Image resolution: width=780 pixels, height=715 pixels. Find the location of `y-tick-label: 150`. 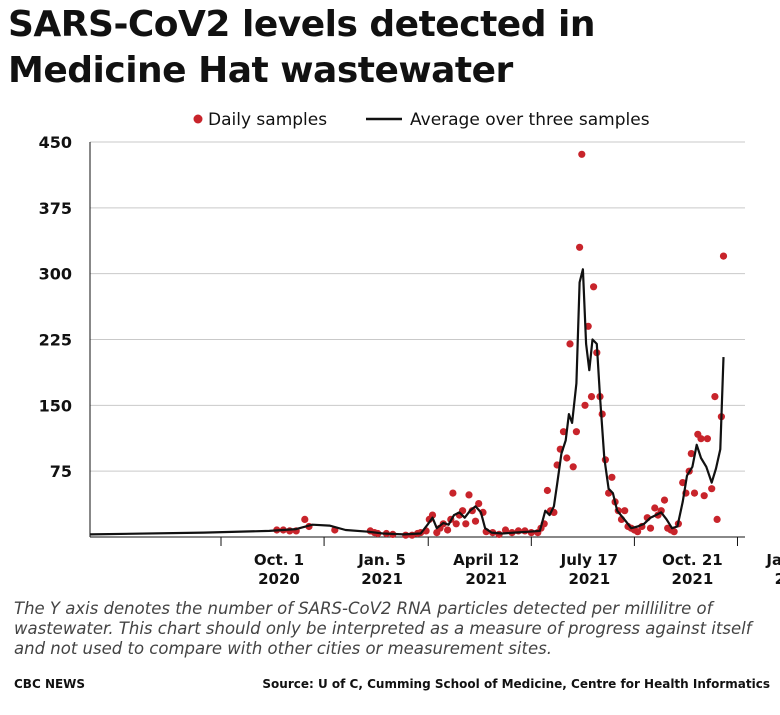

y-tick-label: 150 is located at coordinates (55, 405).